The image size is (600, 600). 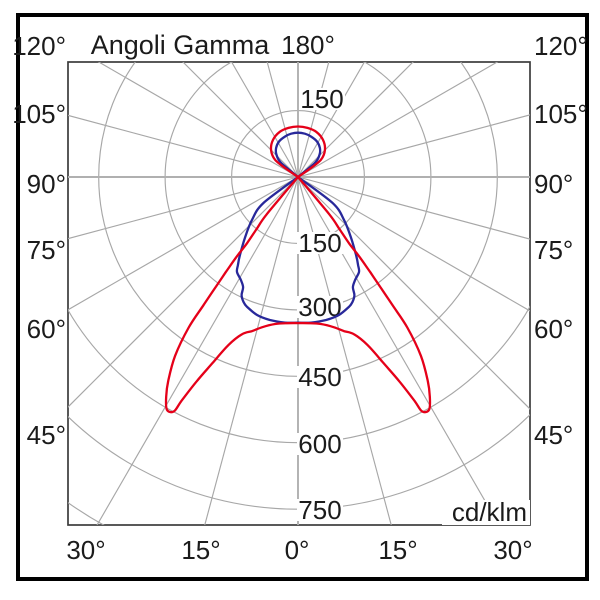 What do you see at coordinates (561, 114) in the screenshot?
I see `angle-label-right-105: 105°` at bounding box center [561, 114].